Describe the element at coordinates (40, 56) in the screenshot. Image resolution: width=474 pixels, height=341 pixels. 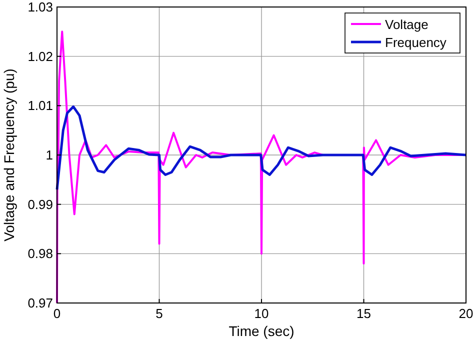
I see `y-tick-label: 1.02` at that location.